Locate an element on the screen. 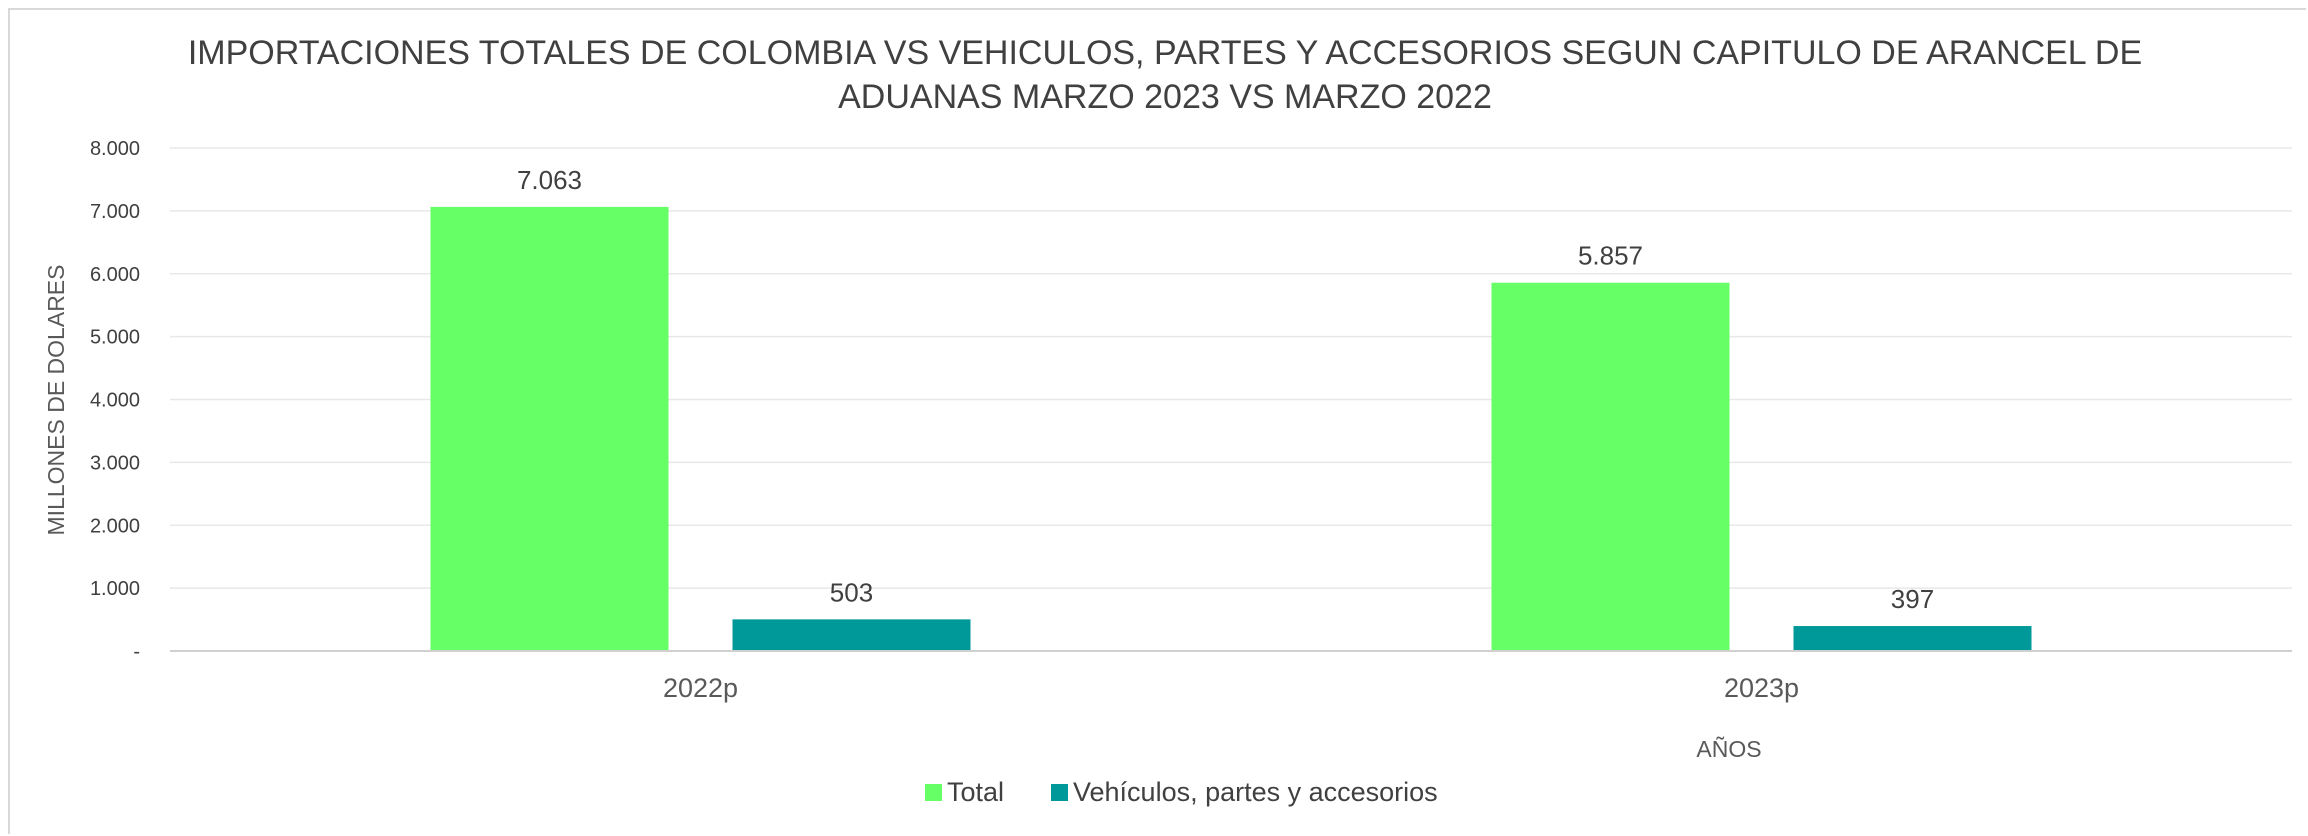  data-label: 503 is located at coordinates (851, 592).